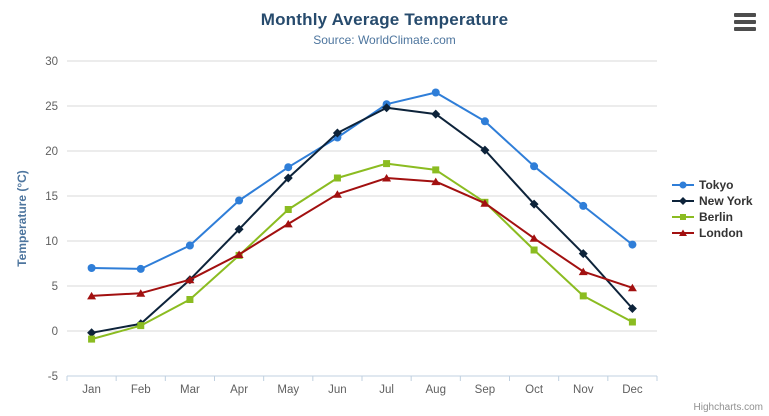 Image resolution: width=769 pixels, height=416 pixels. What do you see at coordinates (190, 390) in the screenshot?
I see `x-axis-label: Mar` at bounding box center [190, 390].